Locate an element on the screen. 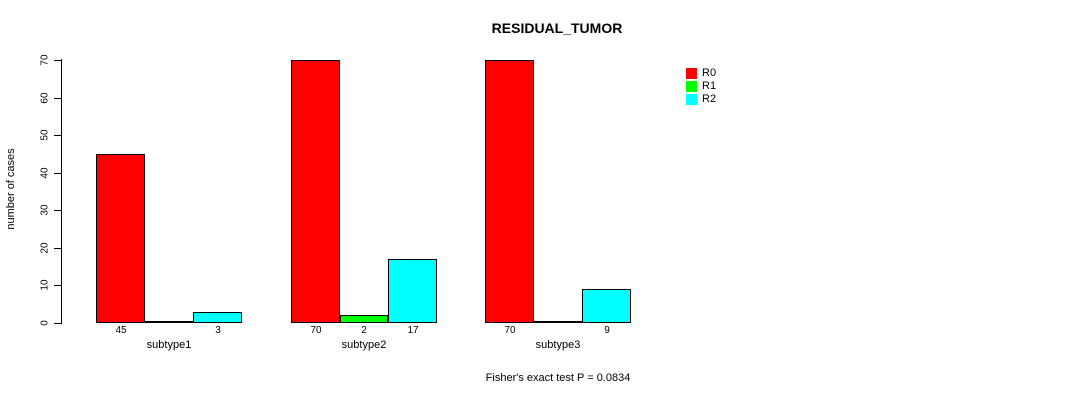 The image size is (1090, 400). bar-R2-subtype2 is located at coordinates (412, 291).